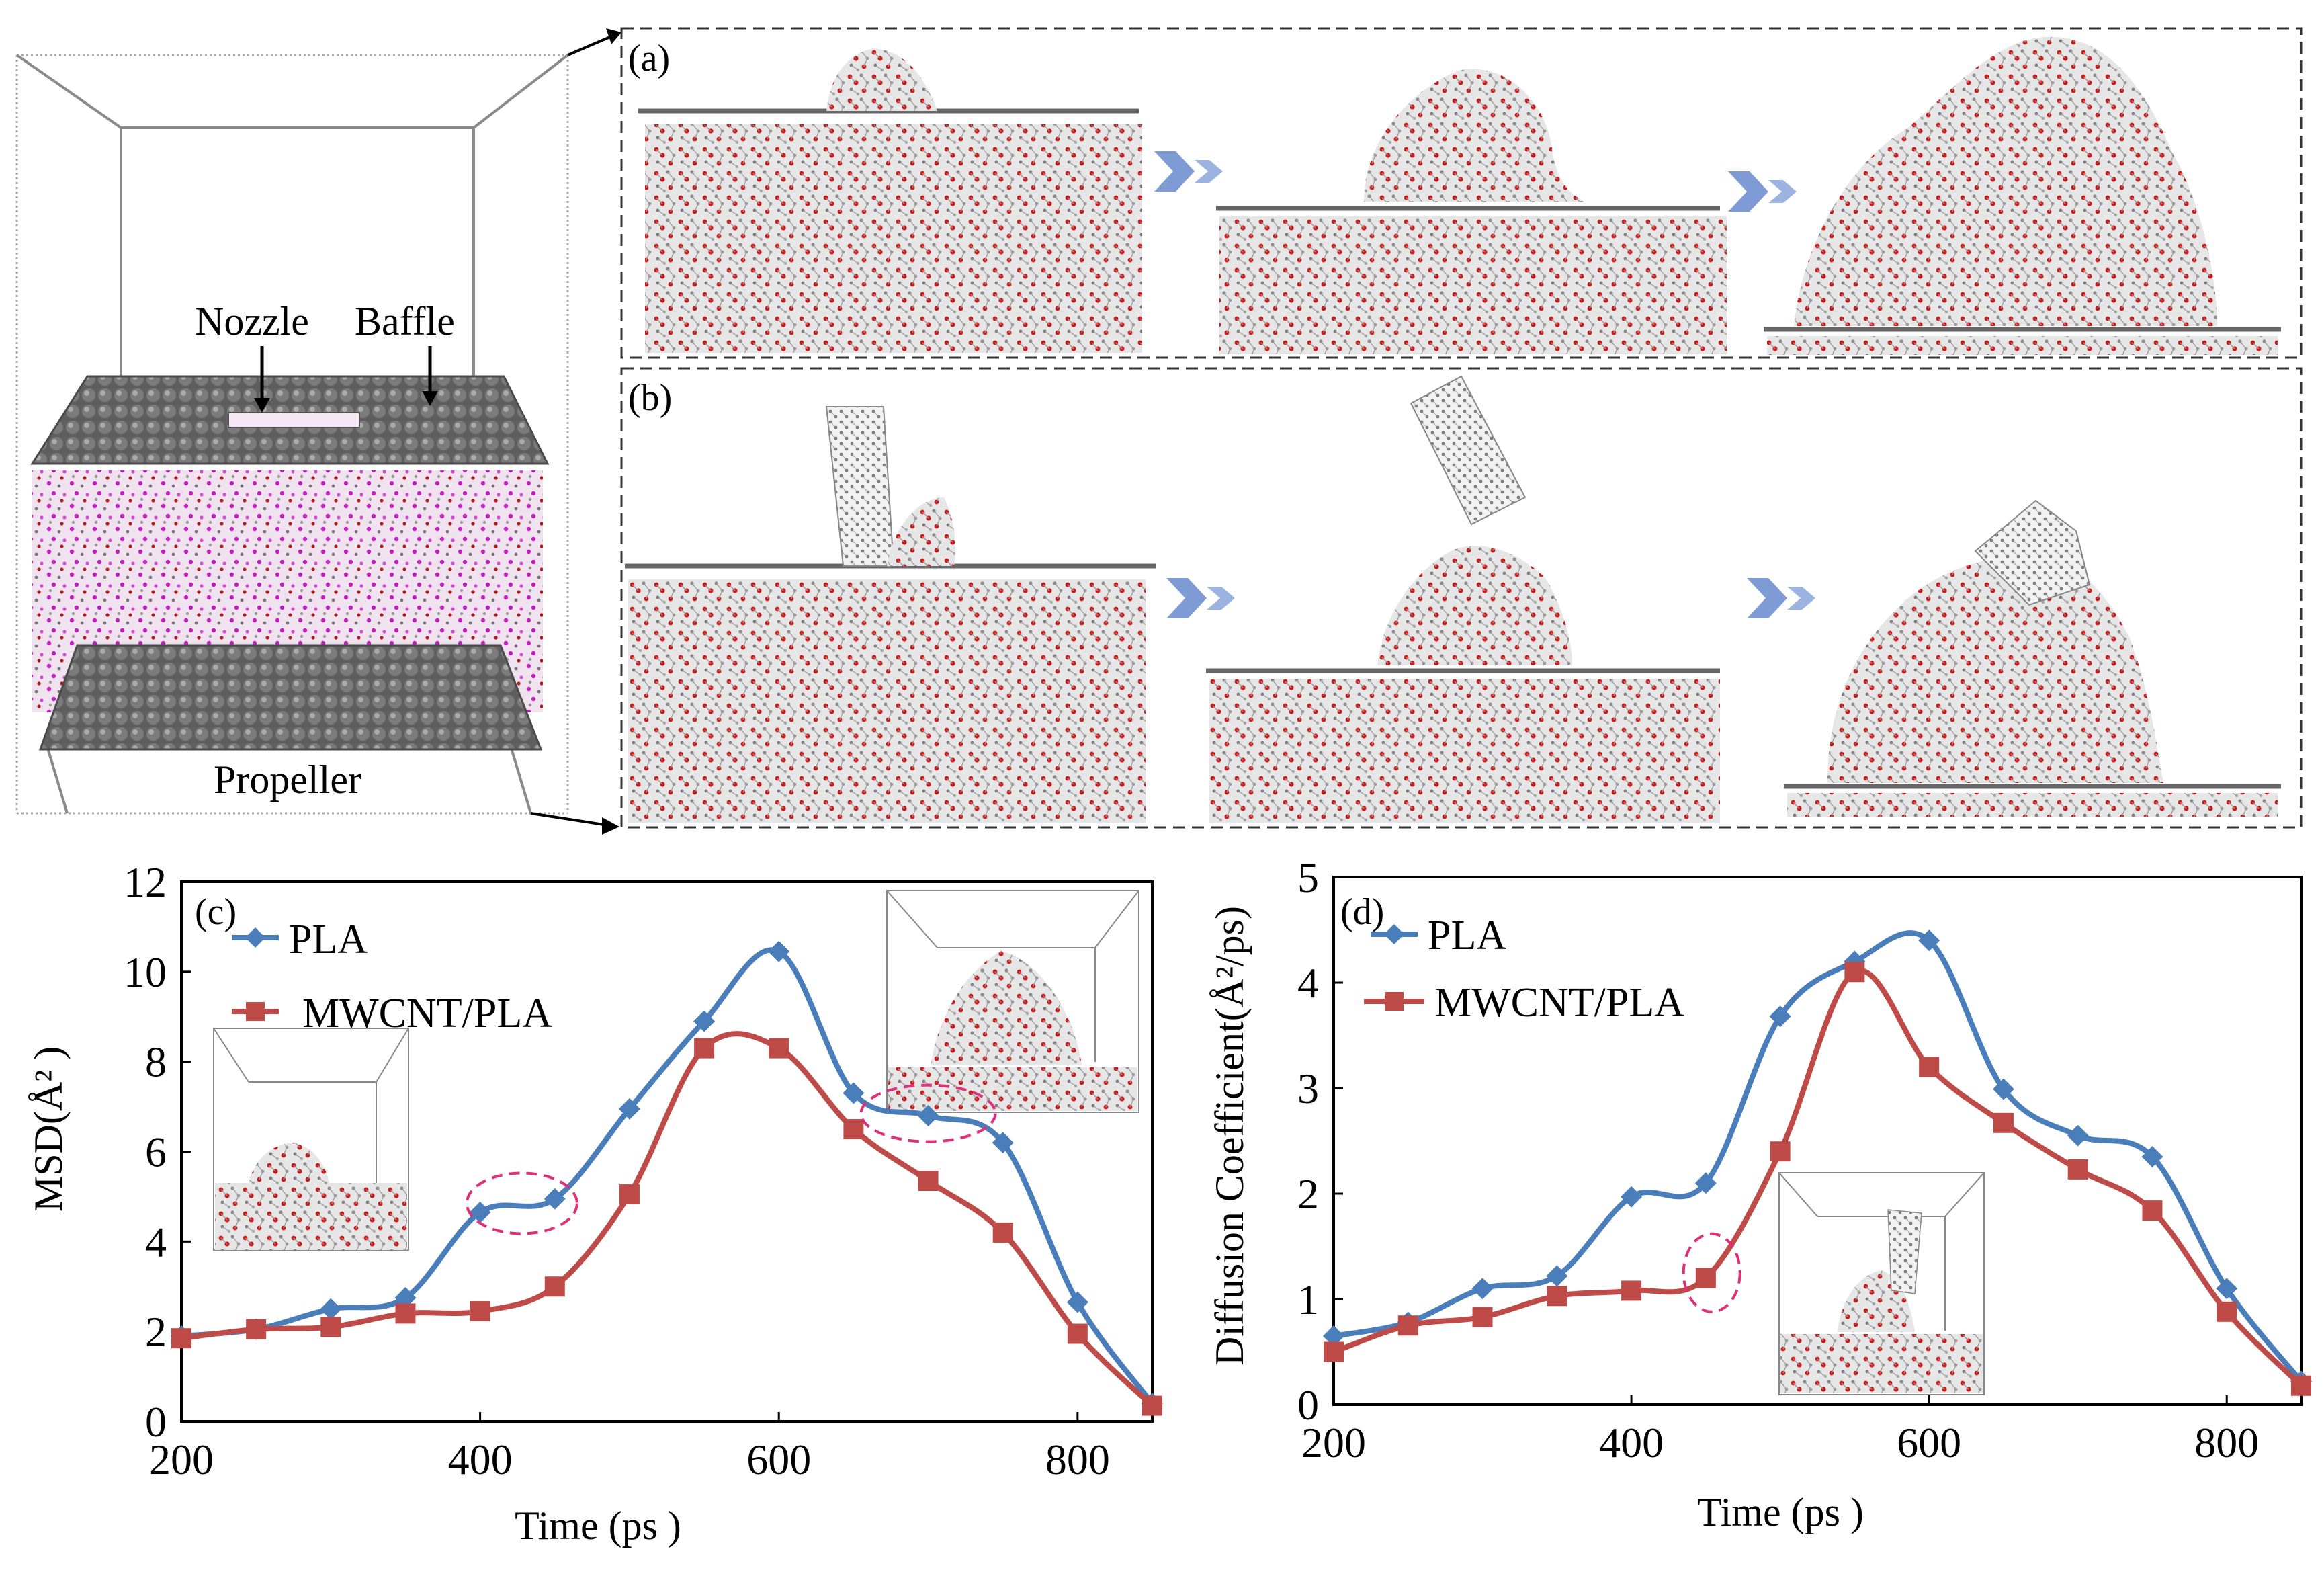 The height and width of the screenshot is (1572, 2324). Describe the element at coordinates (1473, 285) in the screenshot. I see `snapshot-a2-melt` at that location.